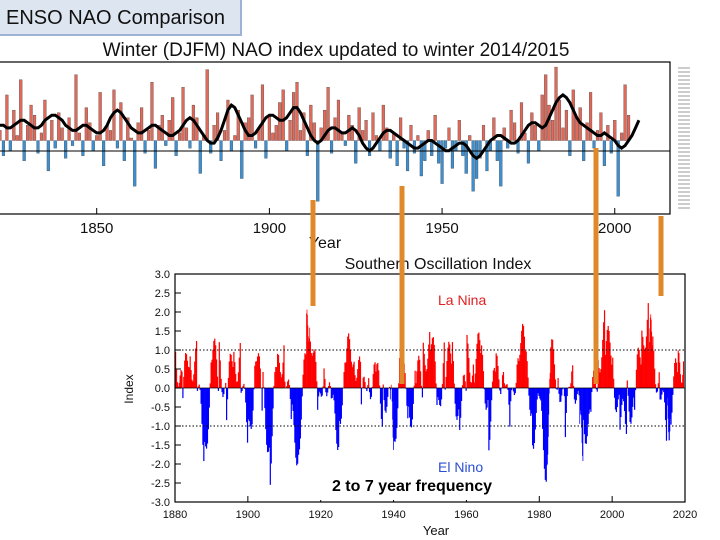  What do you see at coordinates (160, 484) in the screenshot?
I see `soi-y-tick-label: -2.5` at bounding box center [160, 484].